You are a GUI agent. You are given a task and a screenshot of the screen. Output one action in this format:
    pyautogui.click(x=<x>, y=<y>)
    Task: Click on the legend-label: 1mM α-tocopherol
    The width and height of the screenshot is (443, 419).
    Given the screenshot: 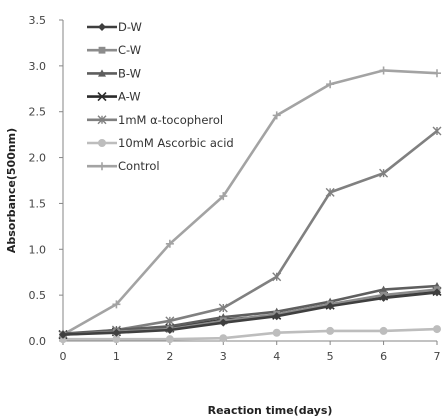 What is the action you would take?
    pyautogui.click(x=170, y=120)
    